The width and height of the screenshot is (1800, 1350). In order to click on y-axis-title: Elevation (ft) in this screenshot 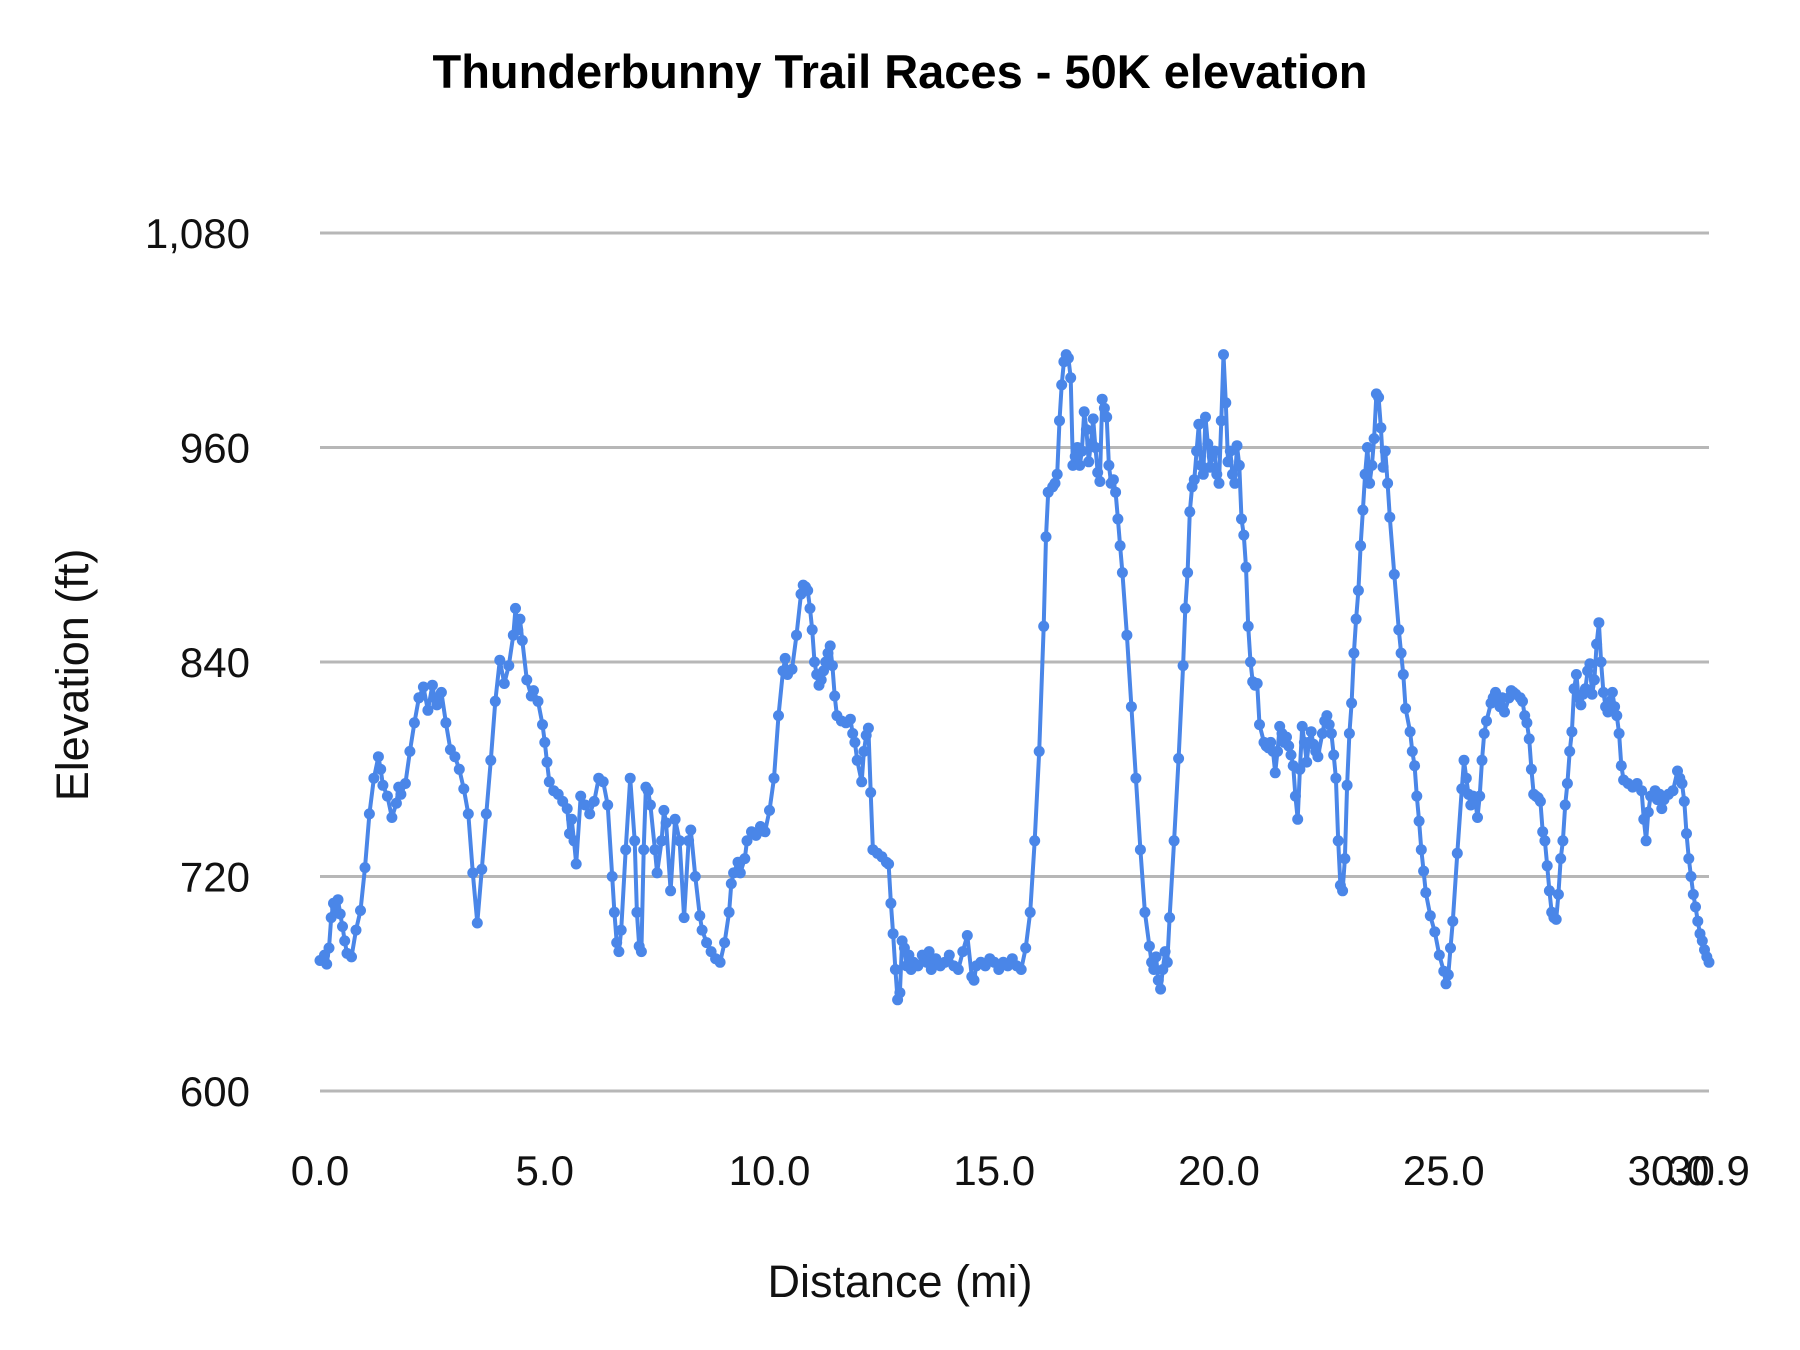, I will do `click(72, 675)`.